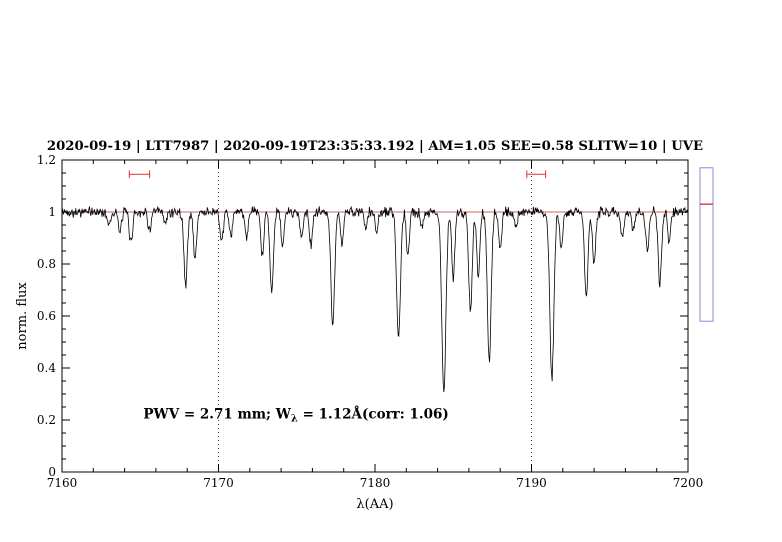 The image size is (782, 542). What do you see at coordinates (375, 483) in the screenshot?
I see `x-tick-label: 7180` at bounding box center [375, 483].